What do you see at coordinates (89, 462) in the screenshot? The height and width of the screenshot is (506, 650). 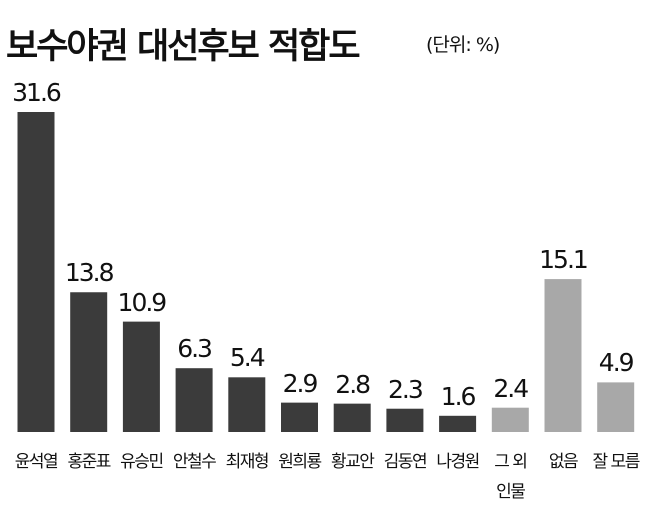 I see `x-tick-label: 홍준표` at bounding box center [89, 462].